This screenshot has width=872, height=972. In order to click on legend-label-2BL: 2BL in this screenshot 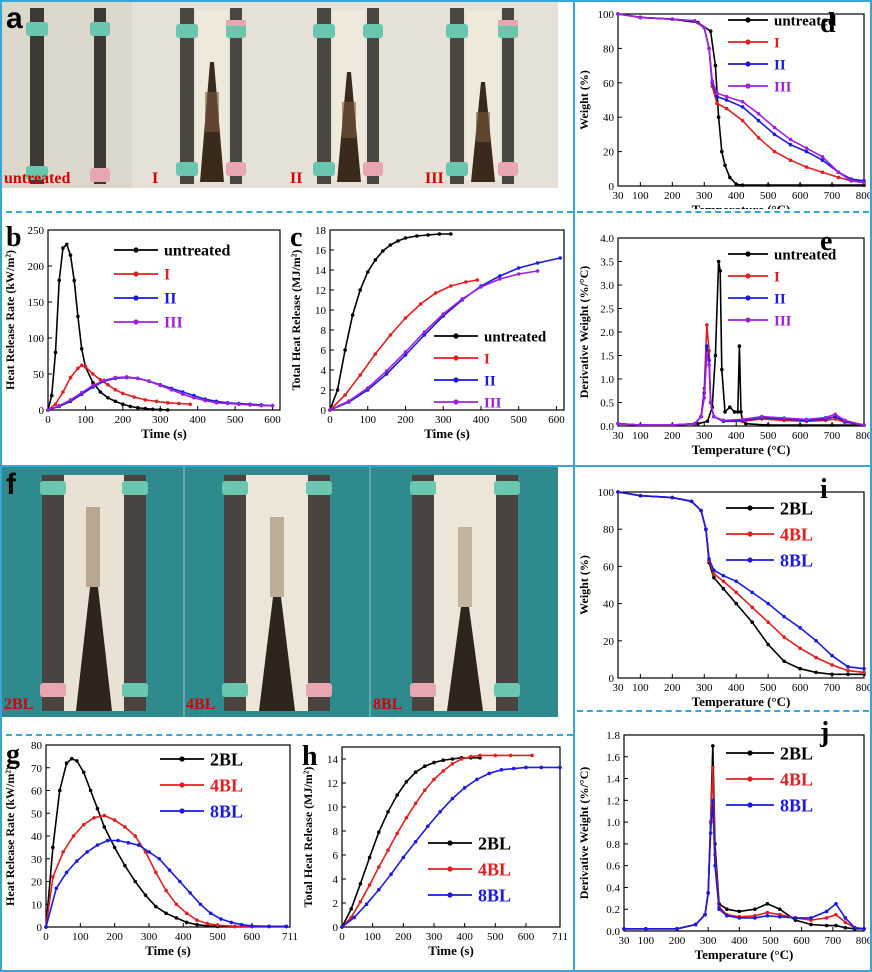, I will do `click(226, 759)`.